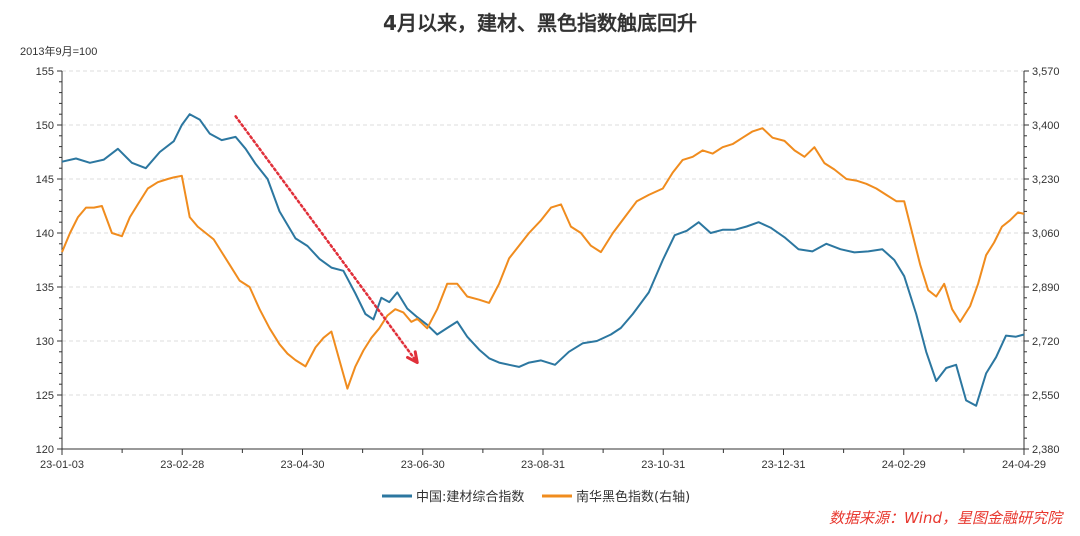  Describe the element at coordinates (412, 357) in the screenshot. I see `arrow-head` at that location.